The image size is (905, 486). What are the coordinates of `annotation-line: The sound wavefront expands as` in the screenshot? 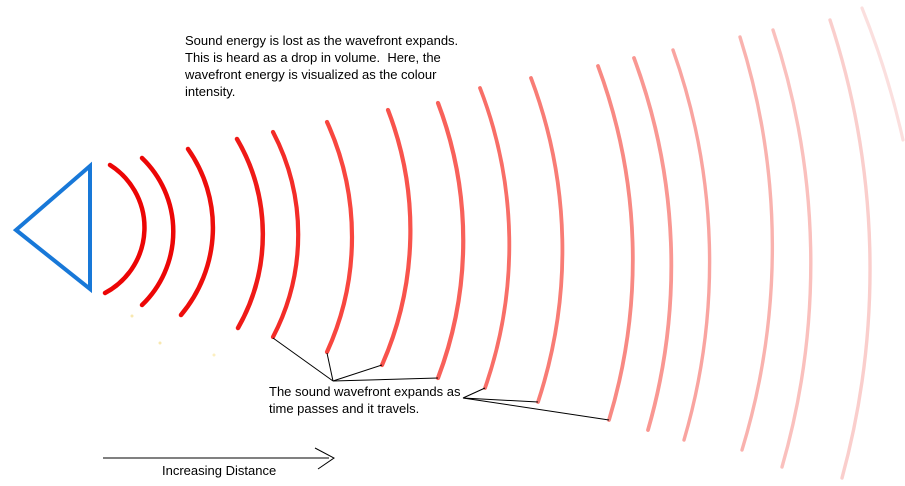 It's located at (365, 391).